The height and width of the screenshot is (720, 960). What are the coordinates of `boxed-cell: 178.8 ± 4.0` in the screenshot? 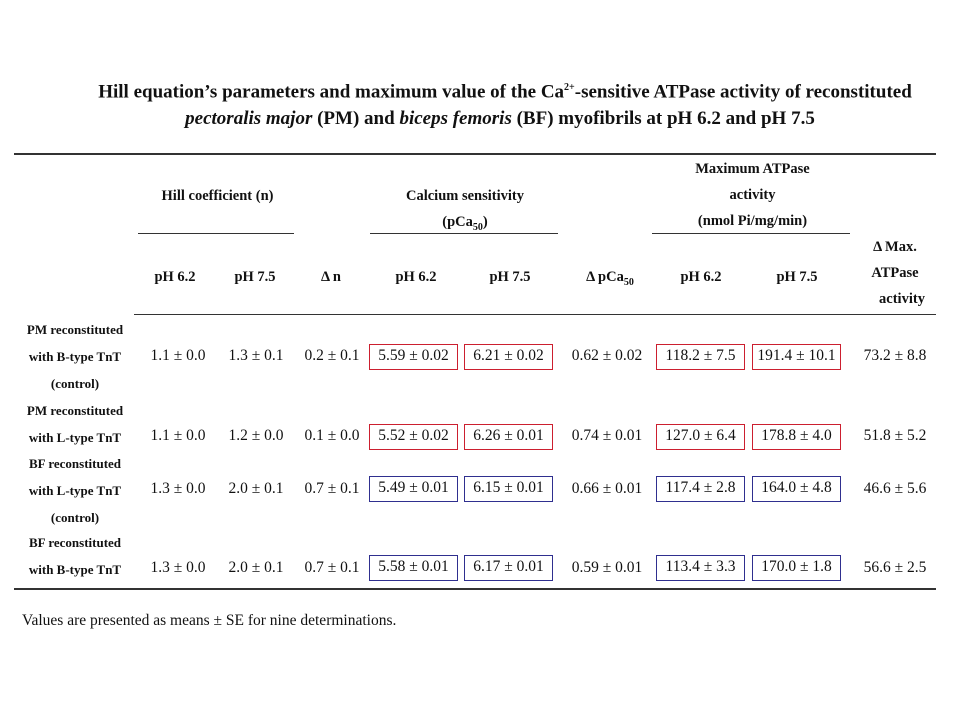 It's located at (796, 437).